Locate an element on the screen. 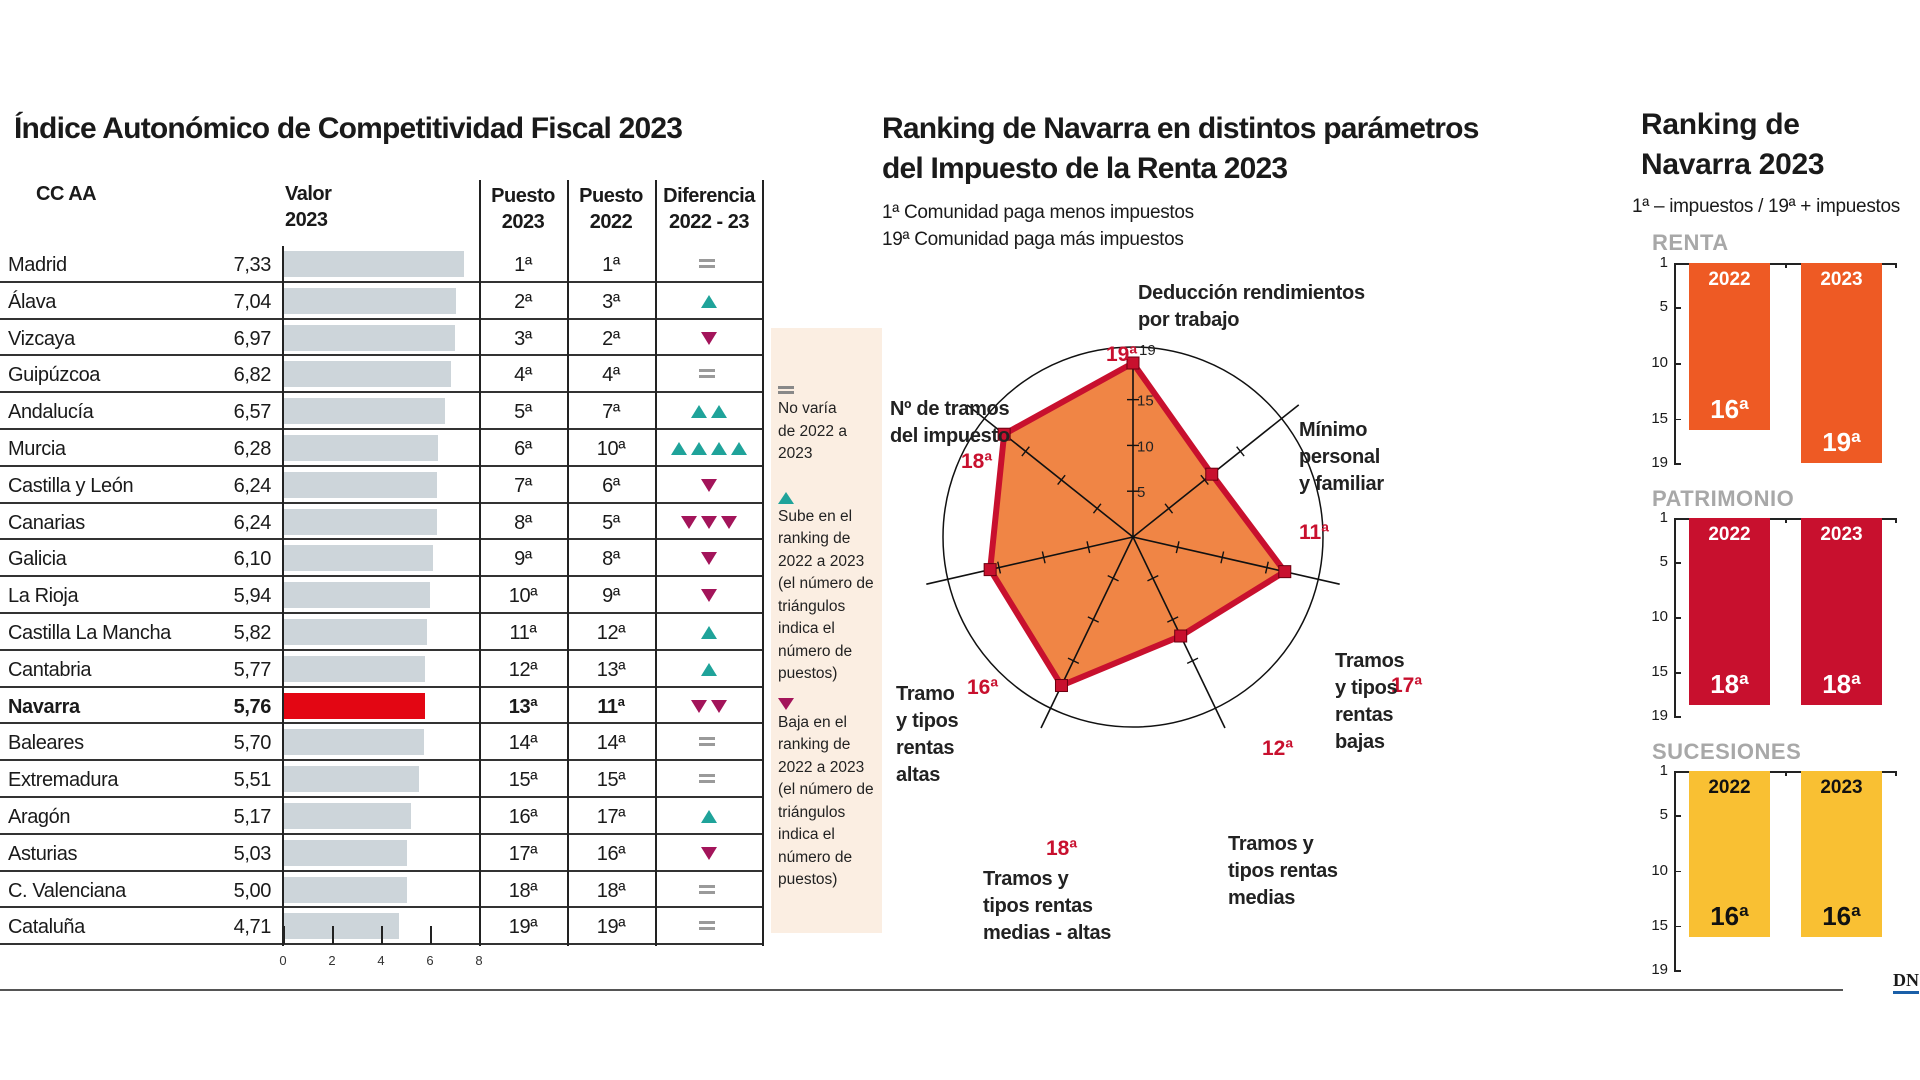  radar-axis-label: rentas is located at coordinates (1364, 715).